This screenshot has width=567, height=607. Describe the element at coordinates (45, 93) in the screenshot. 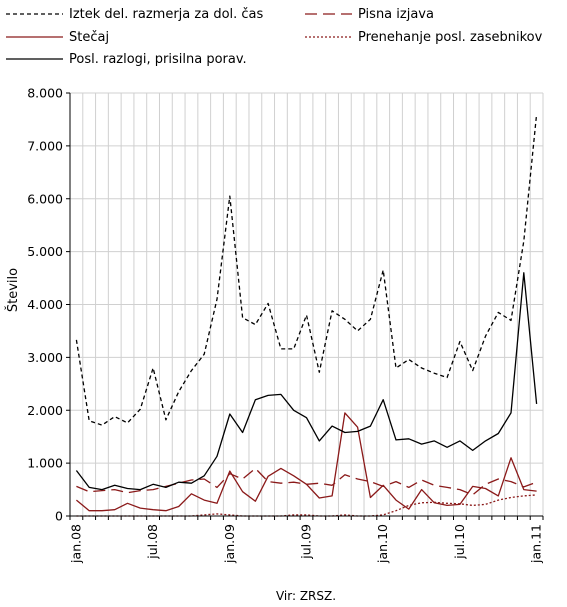

I see `y-tick-label: 8.000` at that location.